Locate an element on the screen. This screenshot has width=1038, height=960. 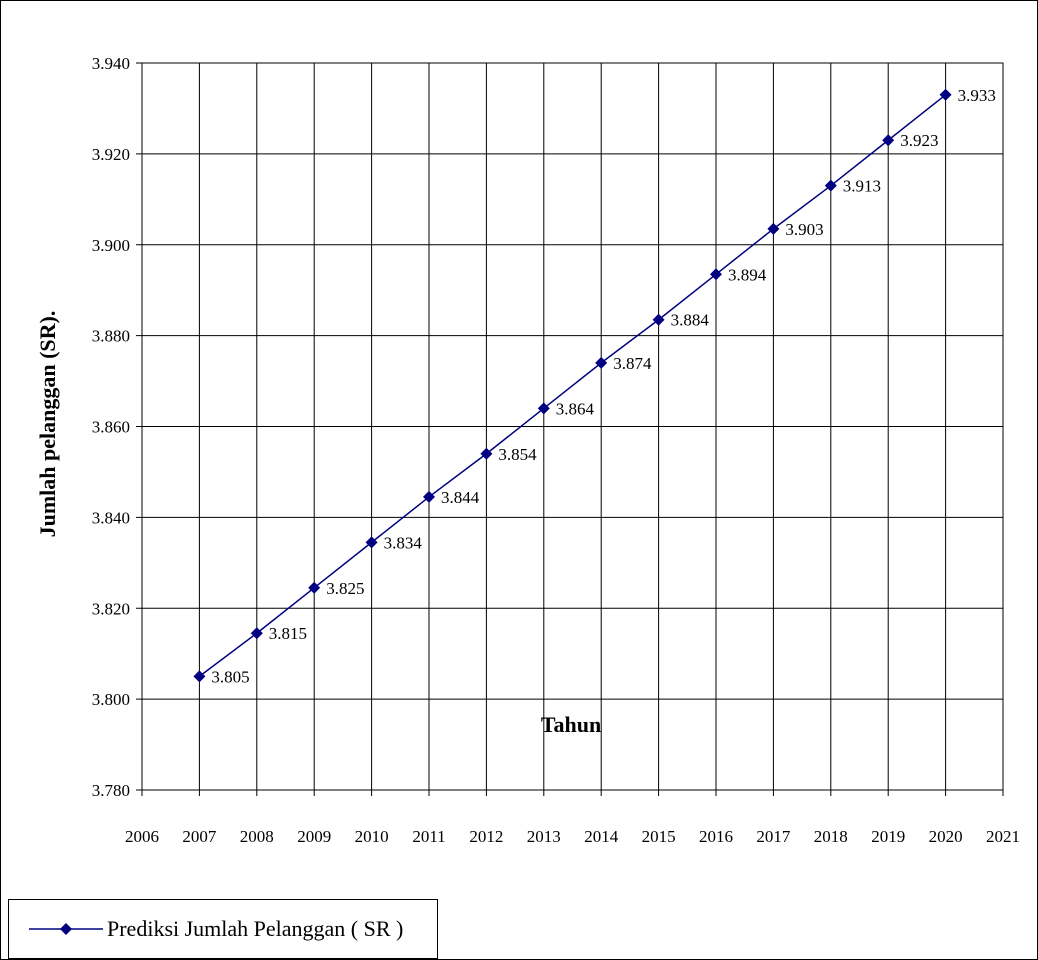
y-tick-label: 3.820 is located at coordinates (111, 608).